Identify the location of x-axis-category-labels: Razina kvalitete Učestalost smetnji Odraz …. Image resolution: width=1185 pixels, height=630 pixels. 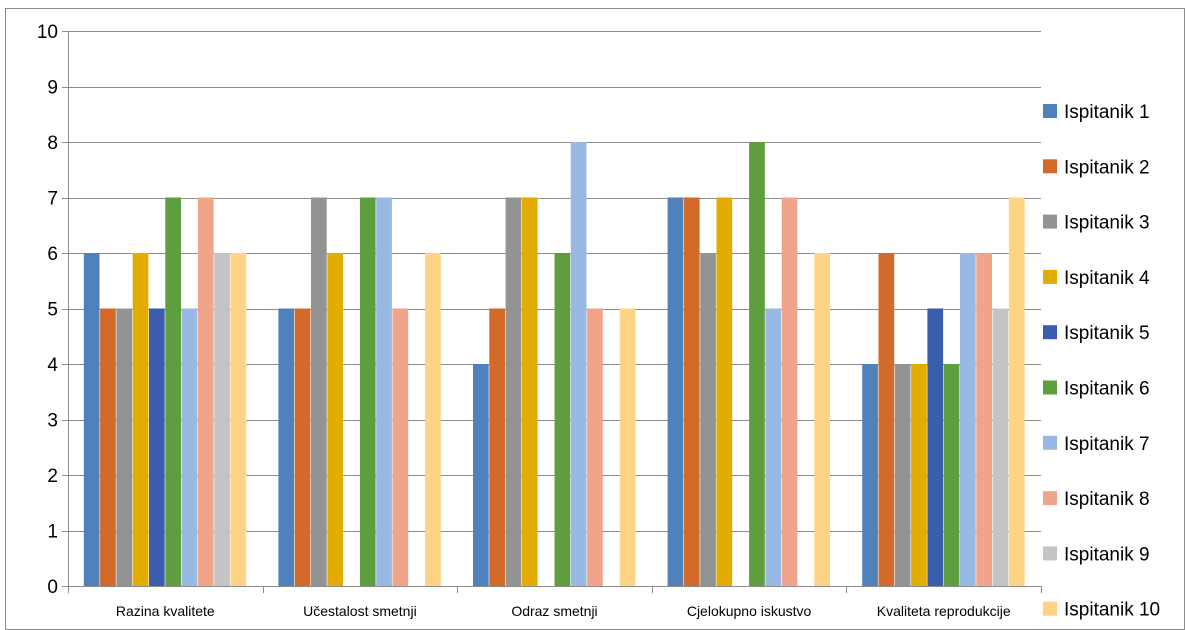
(563, 611).